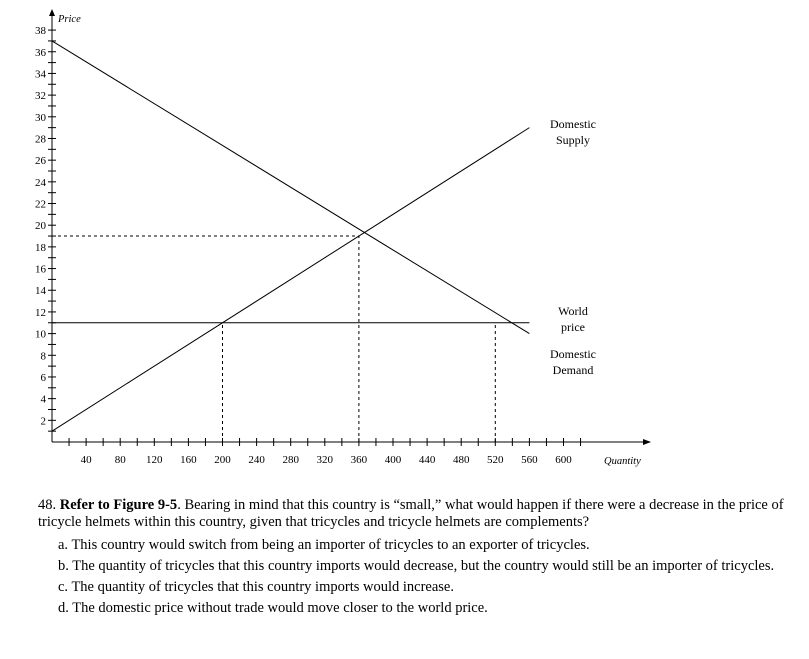 This screenshot has width=809, height=659. Describe the element at coordinates (427, 460) in the screenshot. I see `x-tick-label: 440` at that location.